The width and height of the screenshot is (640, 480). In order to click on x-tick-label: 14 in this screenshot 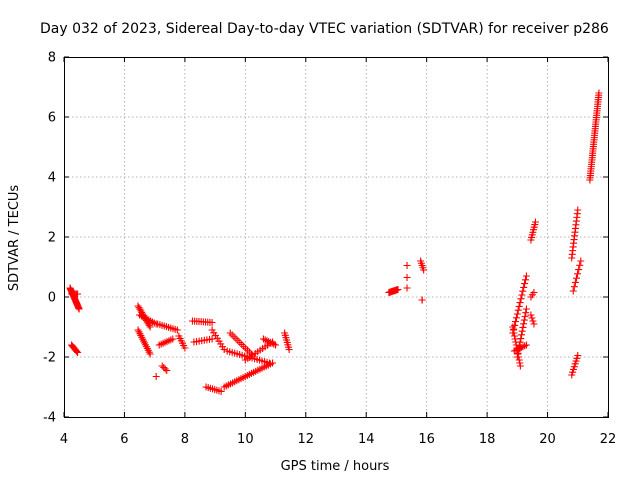, I will do `click(366, 439)`.